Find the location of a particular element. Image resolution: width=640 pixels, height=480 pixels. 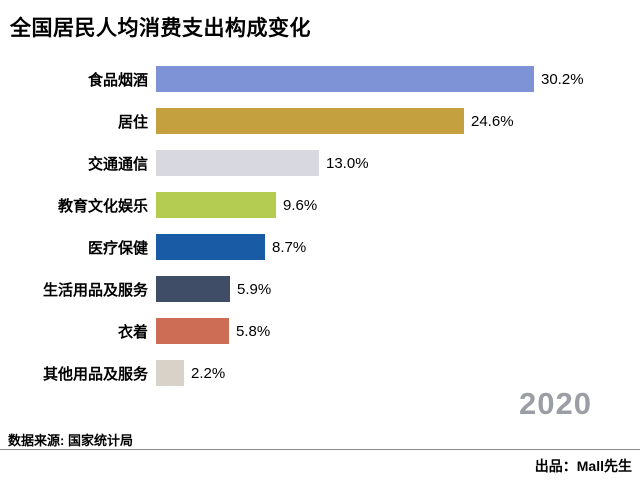

bar-track: 9.6% is located at coordinates (394, 205).